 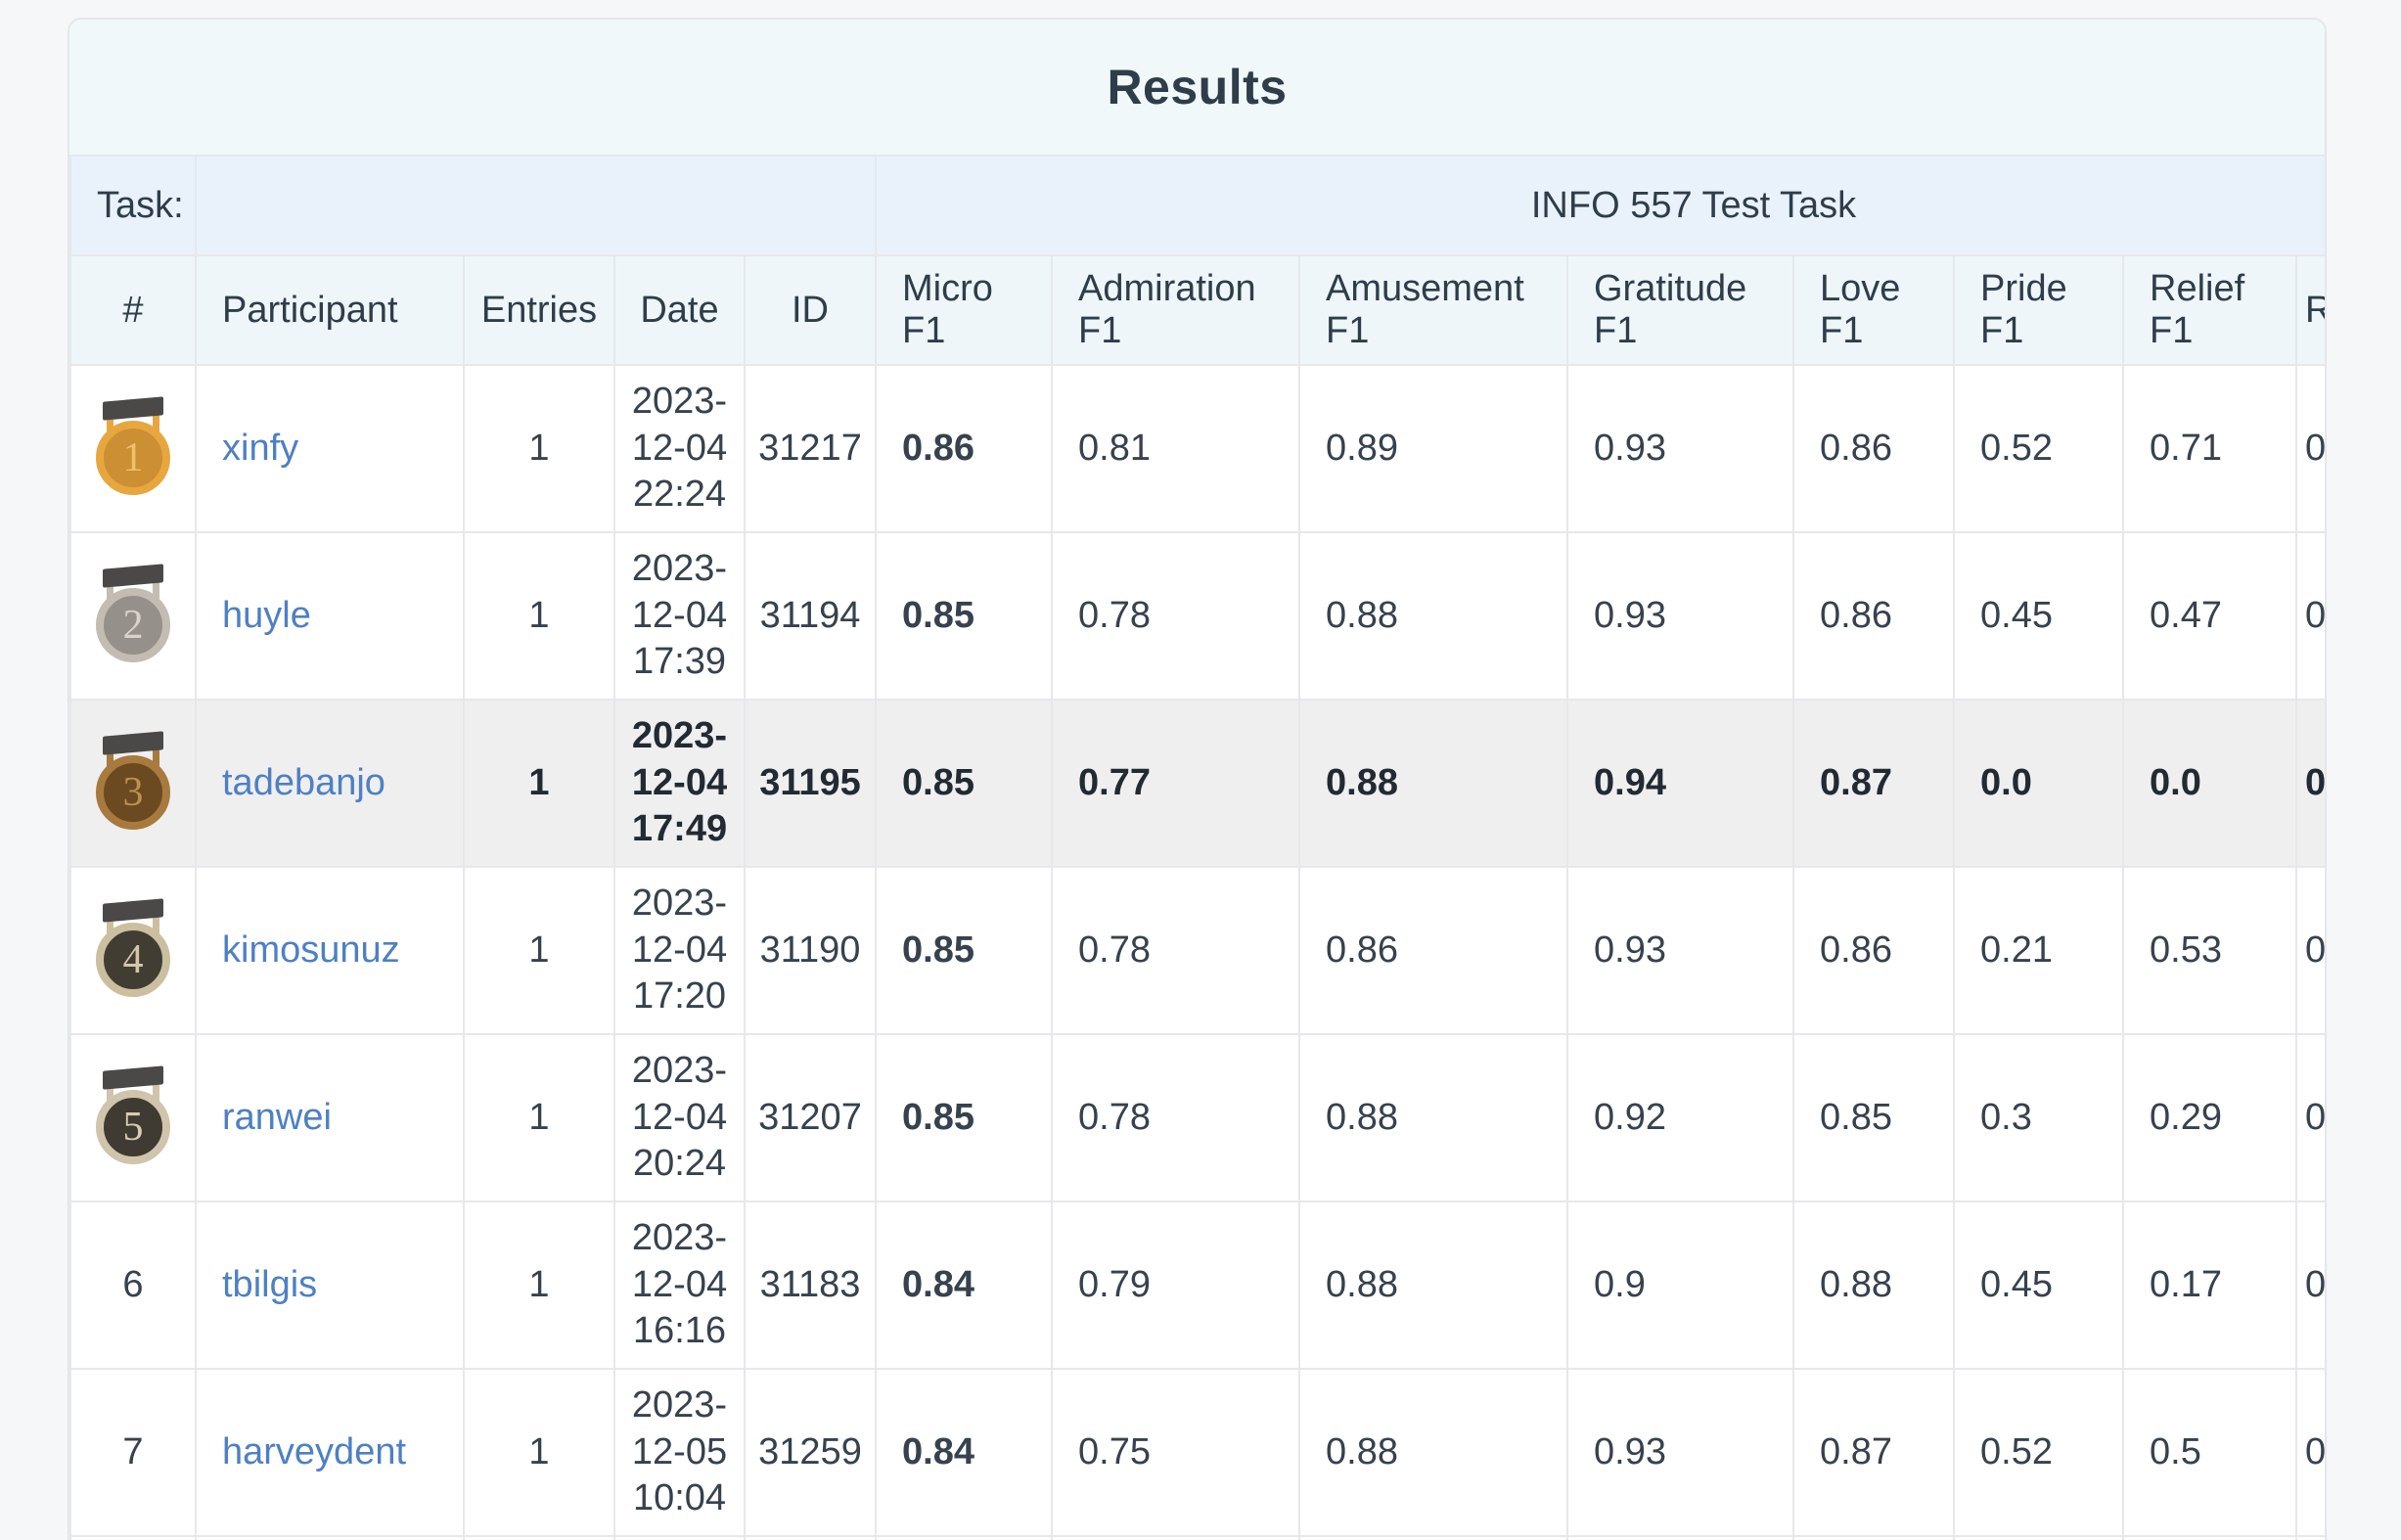 What do you see at coordinates (133, 792) in the screenshot?
I see `medal-rank-number: 3` at bounding box center [133, 792].